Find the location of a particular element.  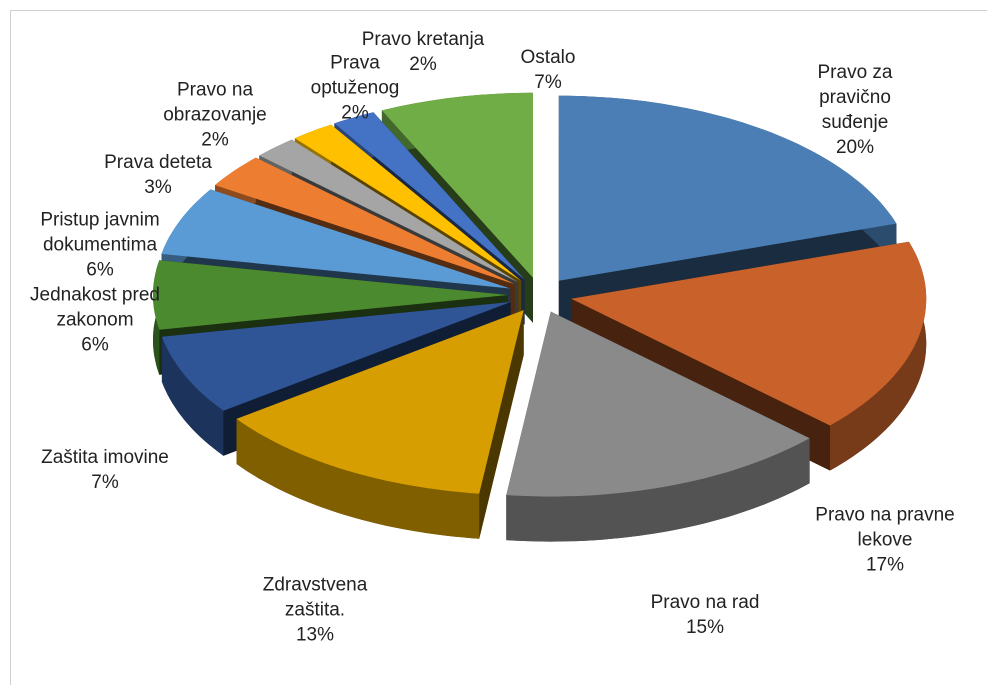

category-label: Zaštita imovine is located at coordinates (105, 457).